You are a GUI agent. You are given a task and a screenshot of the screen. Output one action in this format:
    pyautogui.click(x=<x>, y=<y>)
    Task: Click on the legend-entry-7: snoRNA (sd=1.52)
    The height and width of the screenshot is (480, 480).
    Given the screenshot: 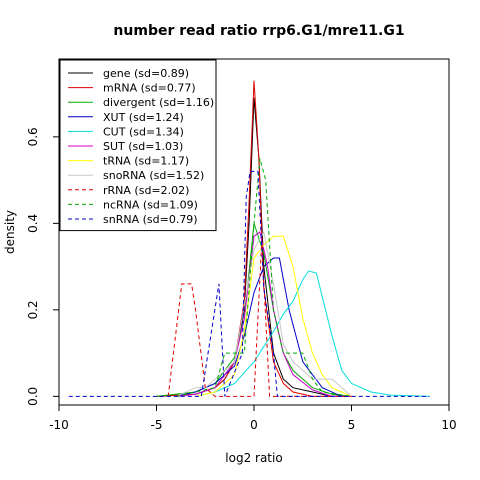 What is the action you would take?
    pyautogui.click(x=153, y=175)
    